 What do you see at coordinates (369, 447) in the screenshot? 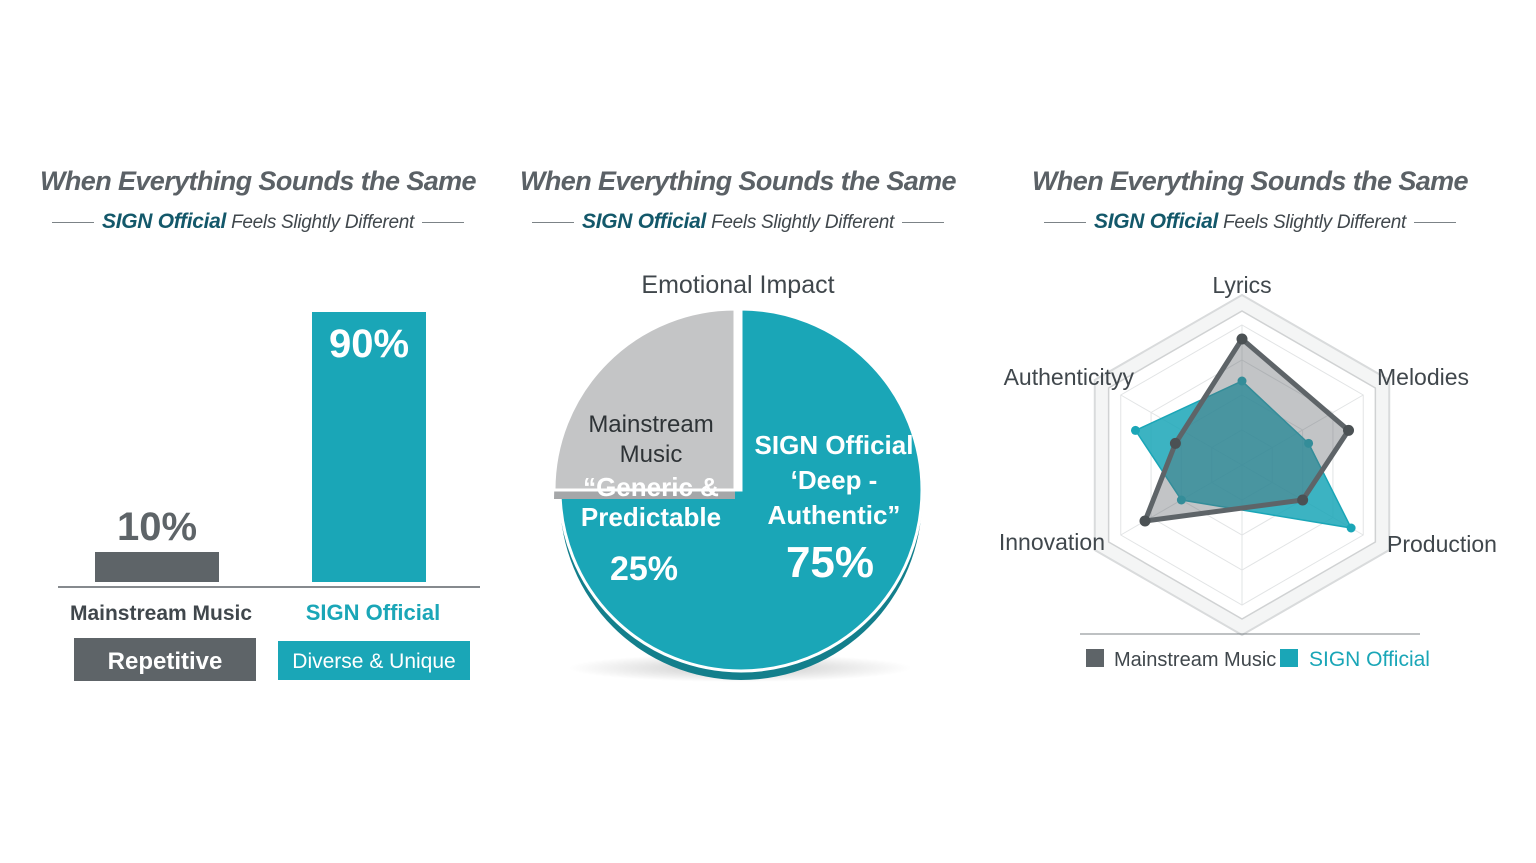
I see `bar-sign-official` at bounding box center [369, 447].